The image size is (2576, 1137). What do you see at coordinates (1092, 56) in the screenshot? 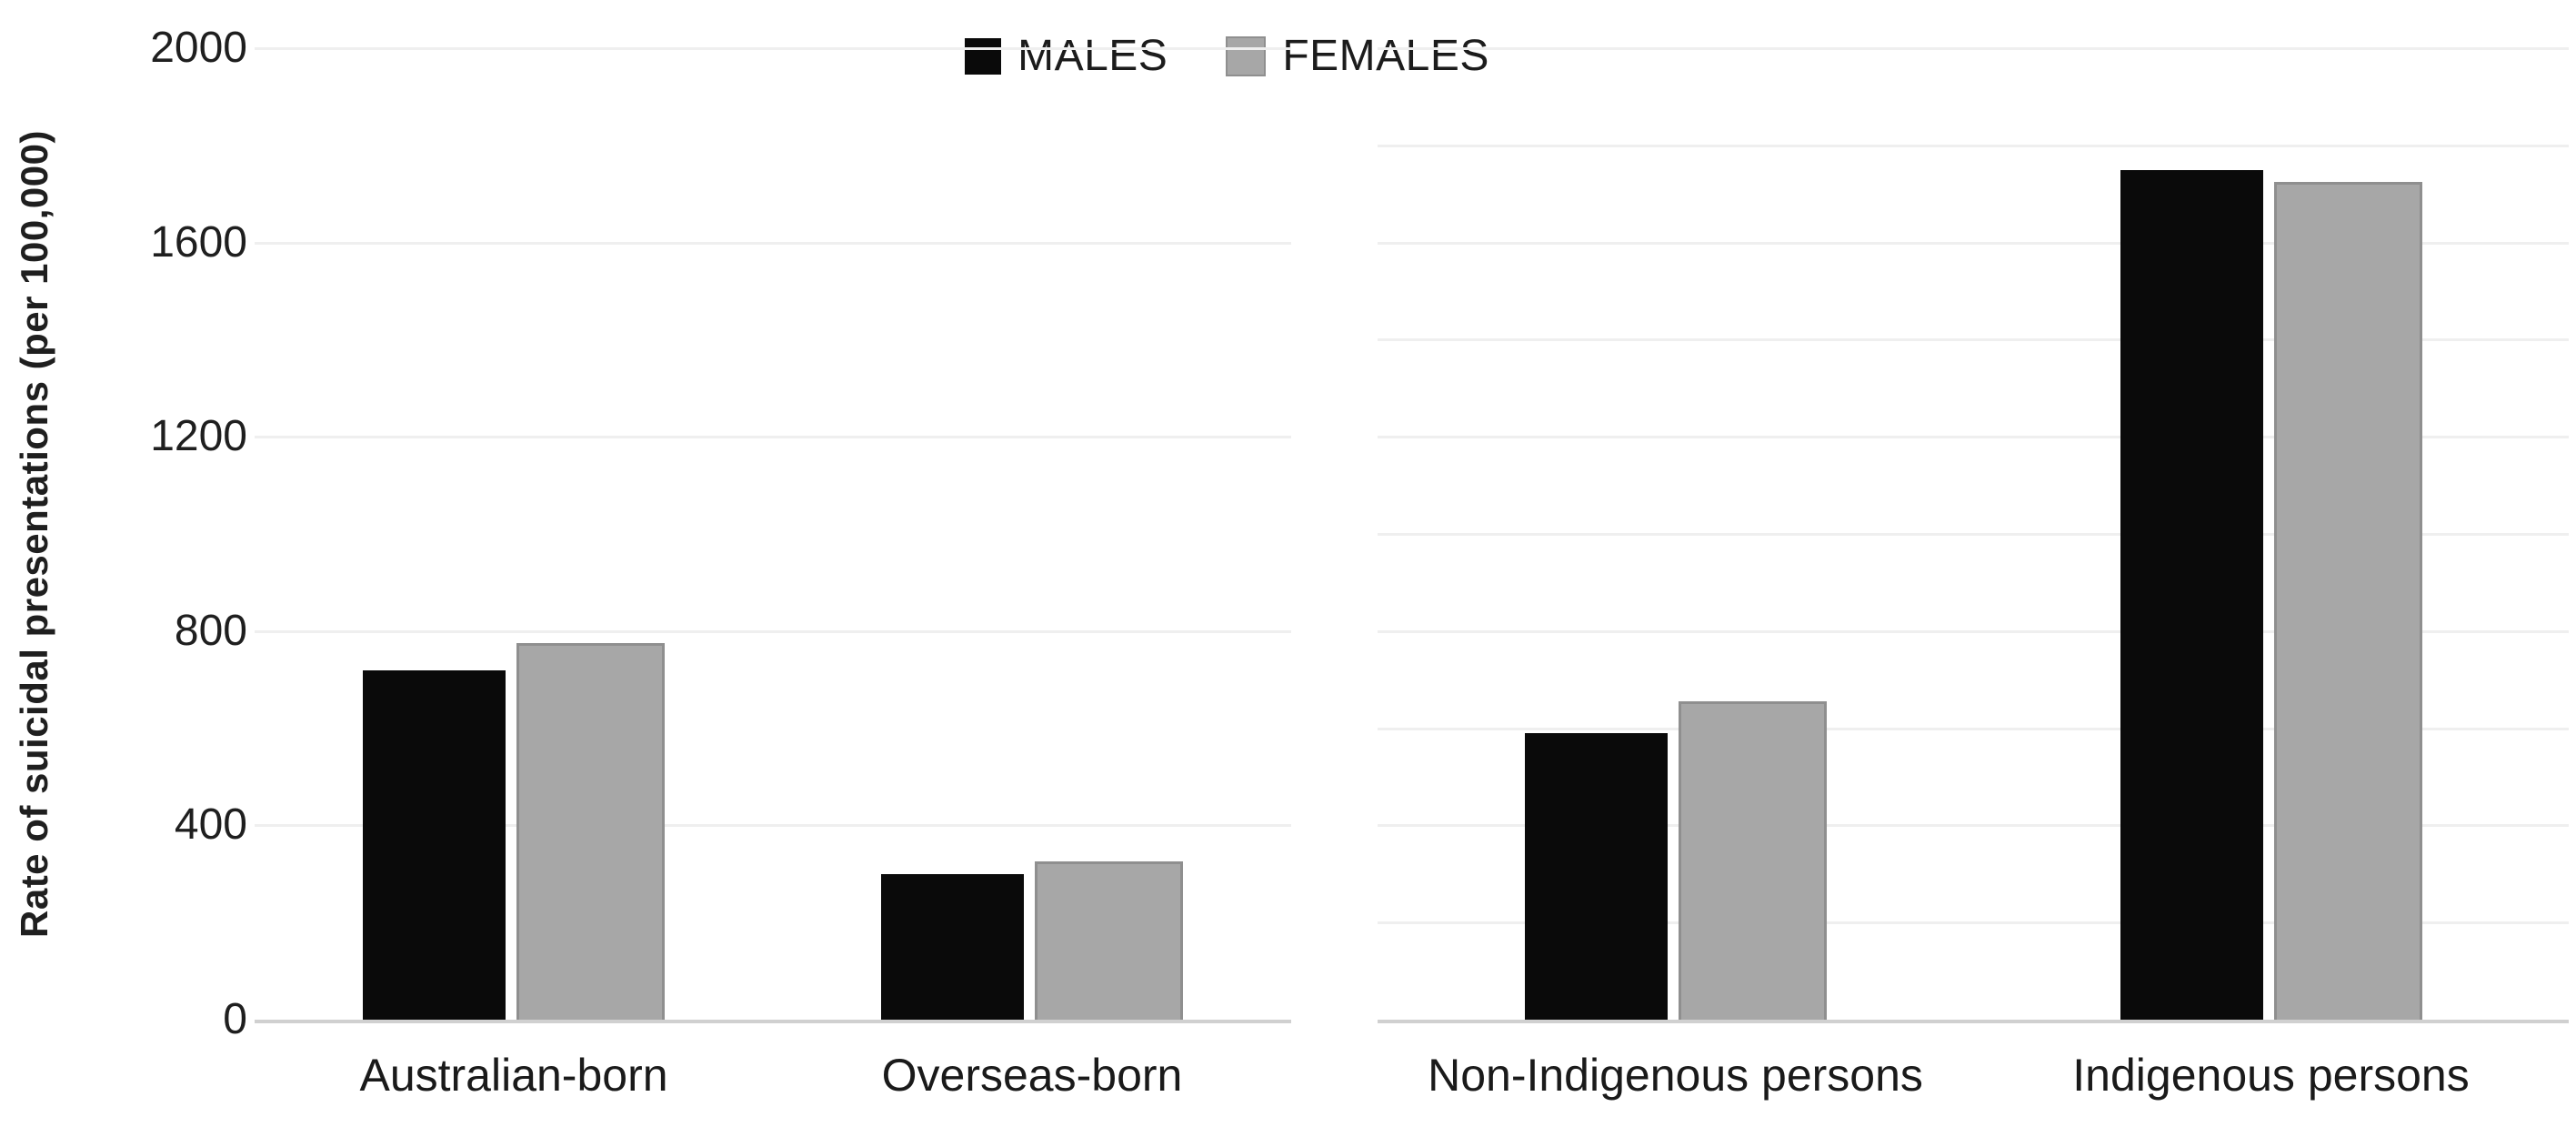
I see `legend-label-males: MALES` at bounding box center [1092, 56].